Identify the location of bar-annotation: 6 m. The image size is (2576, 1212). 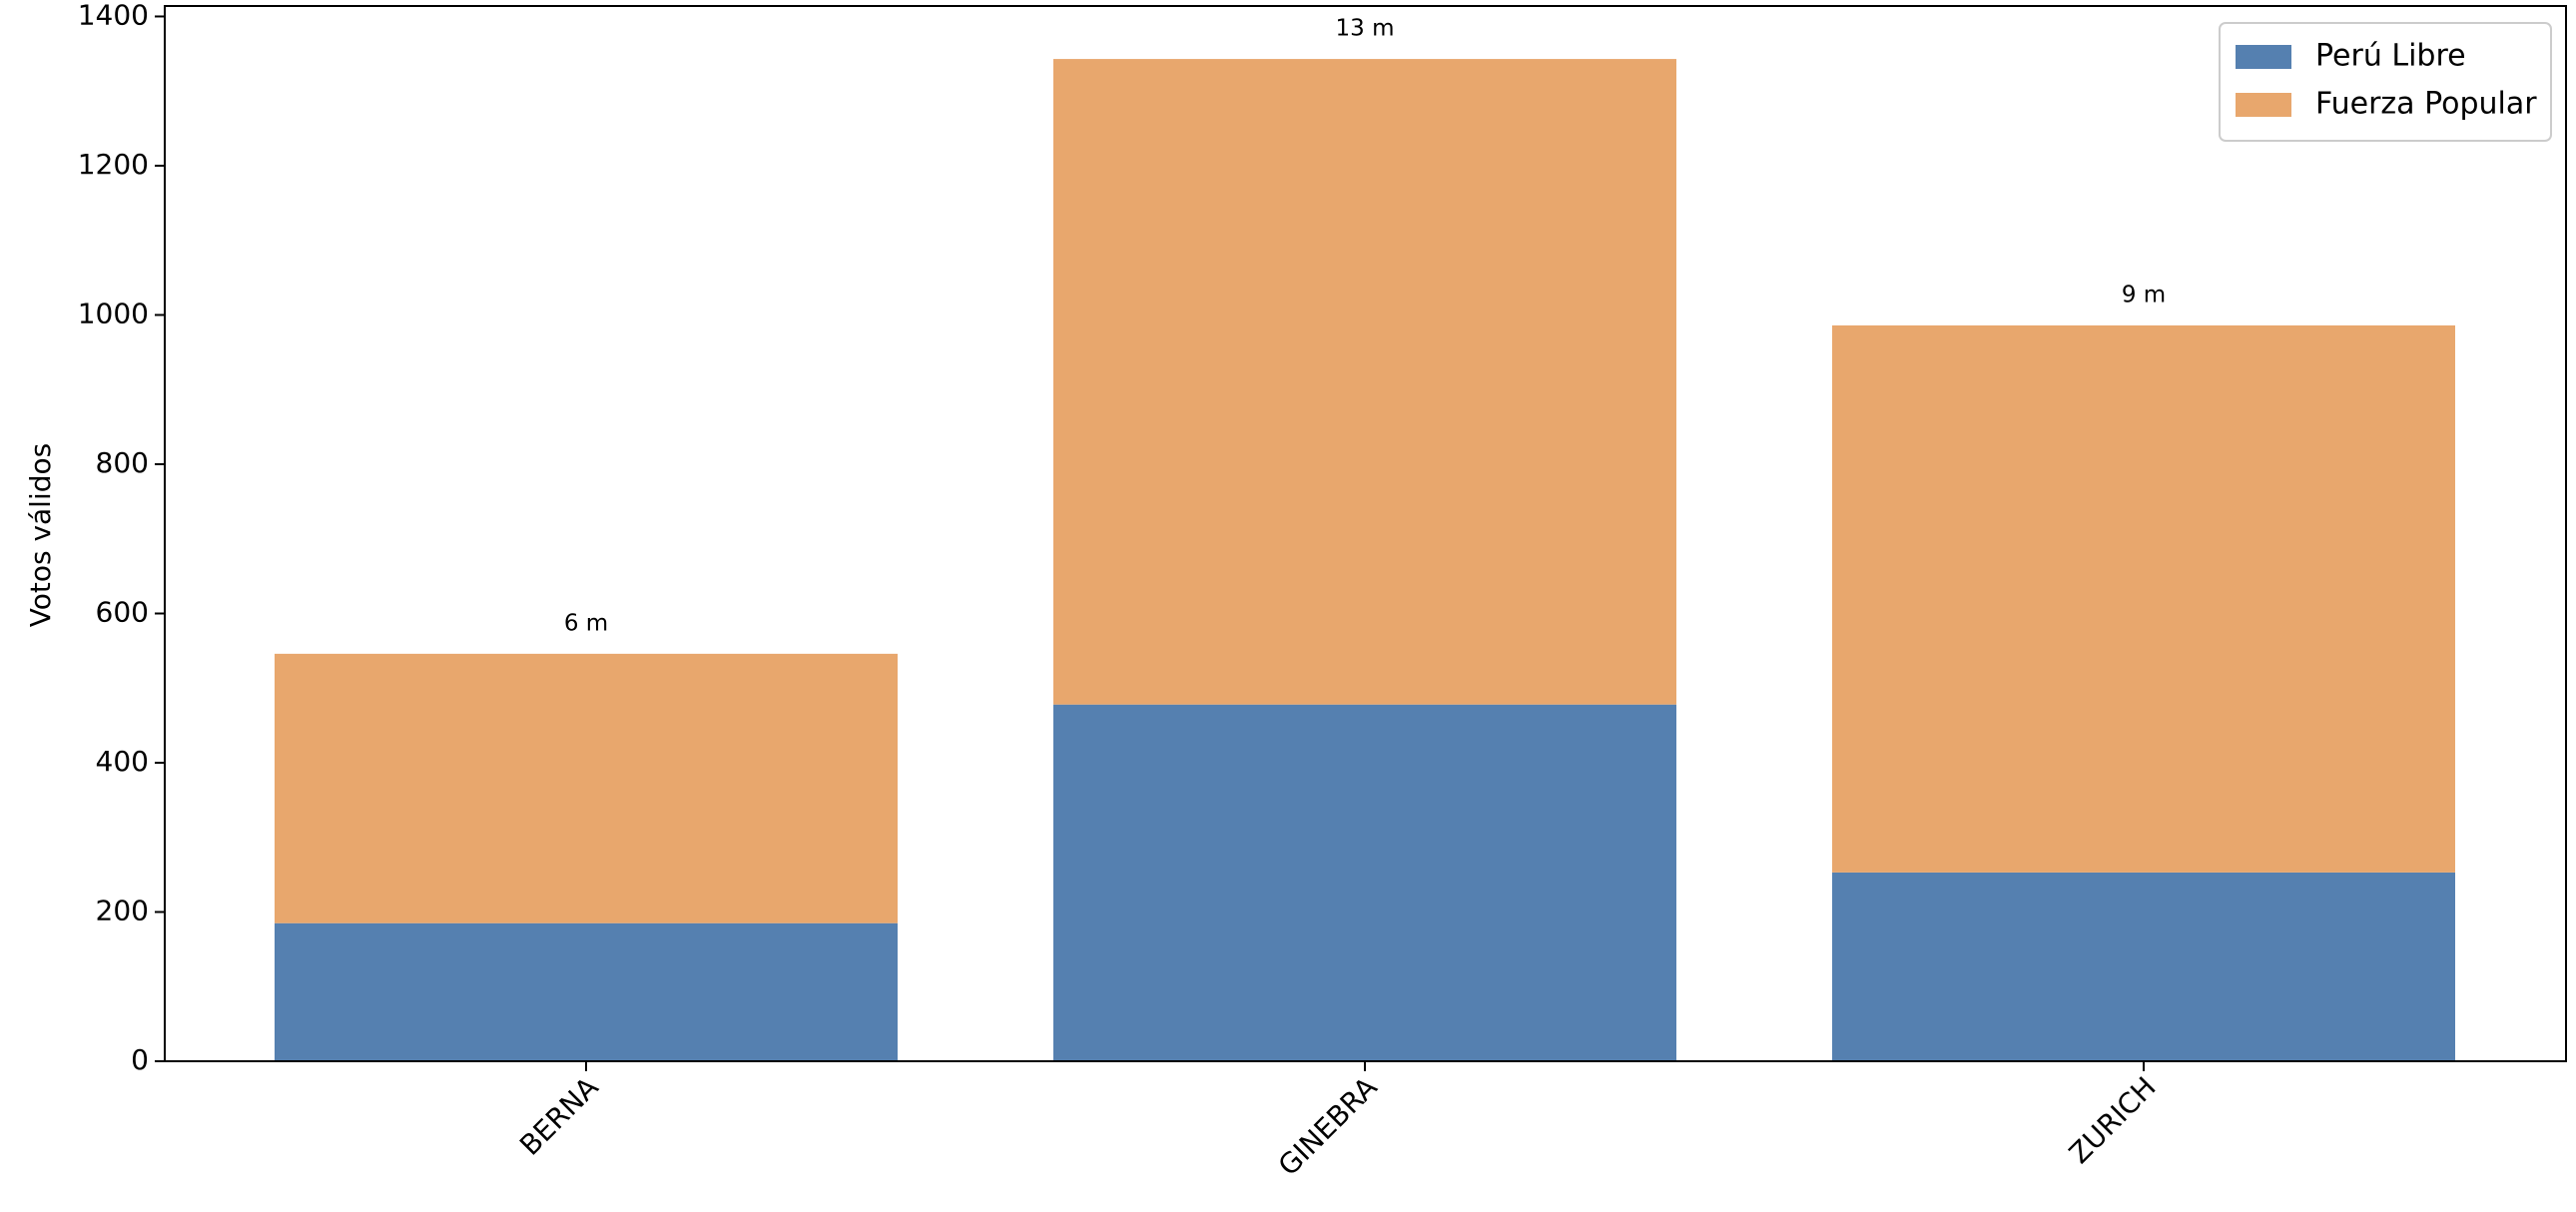
(586, 623).